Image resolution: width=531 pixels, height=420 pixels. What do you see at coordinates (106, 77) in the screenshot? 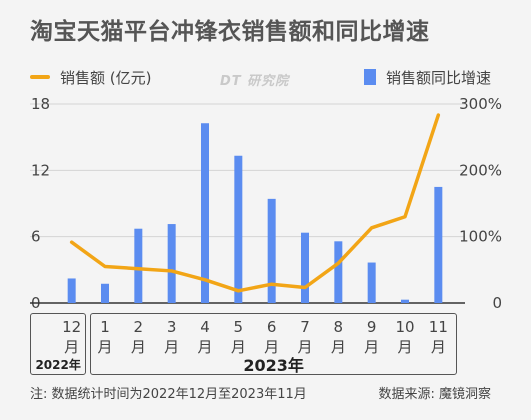
I see `legend-line-label: 销售额 (亿元)` at bounding box center [106, 77].